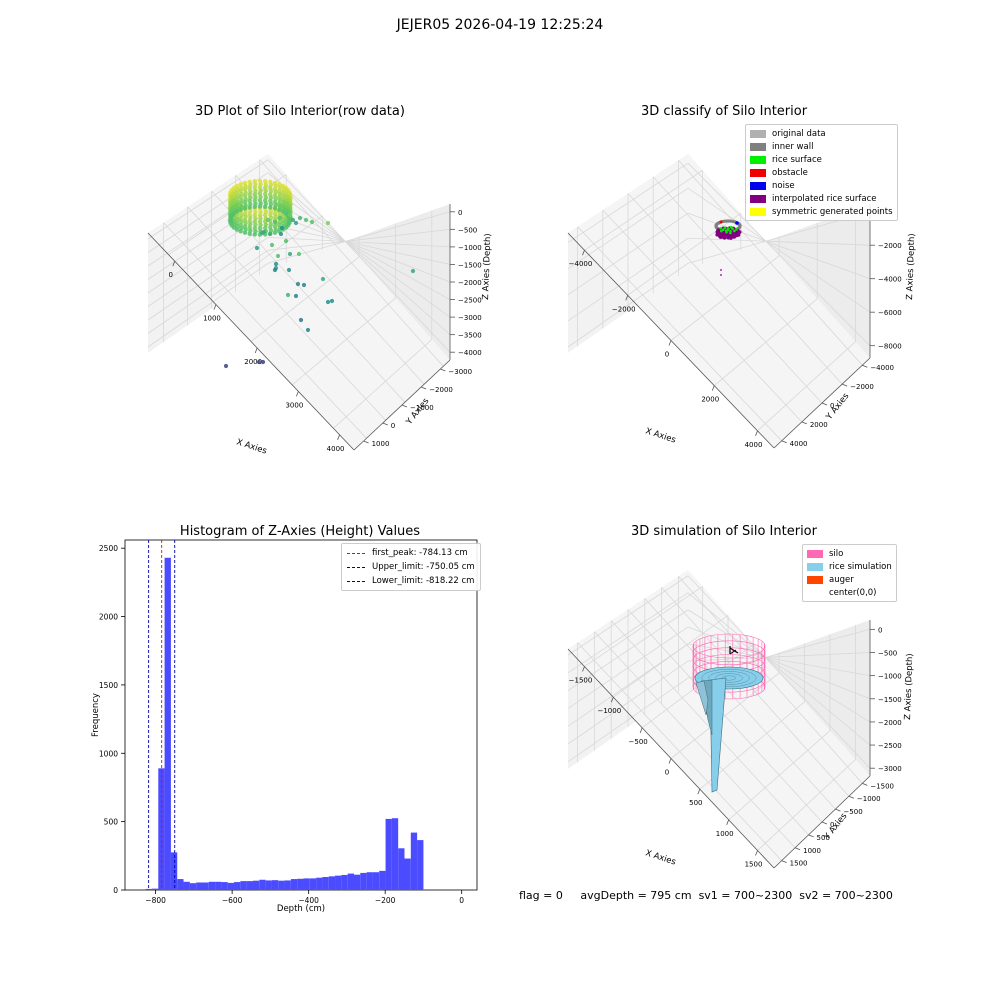  What do you see at coordinates (745, 895) in the screenshot?
I see `status-sv1: sv1 = 700~2300` at bounding box center [745, 895].